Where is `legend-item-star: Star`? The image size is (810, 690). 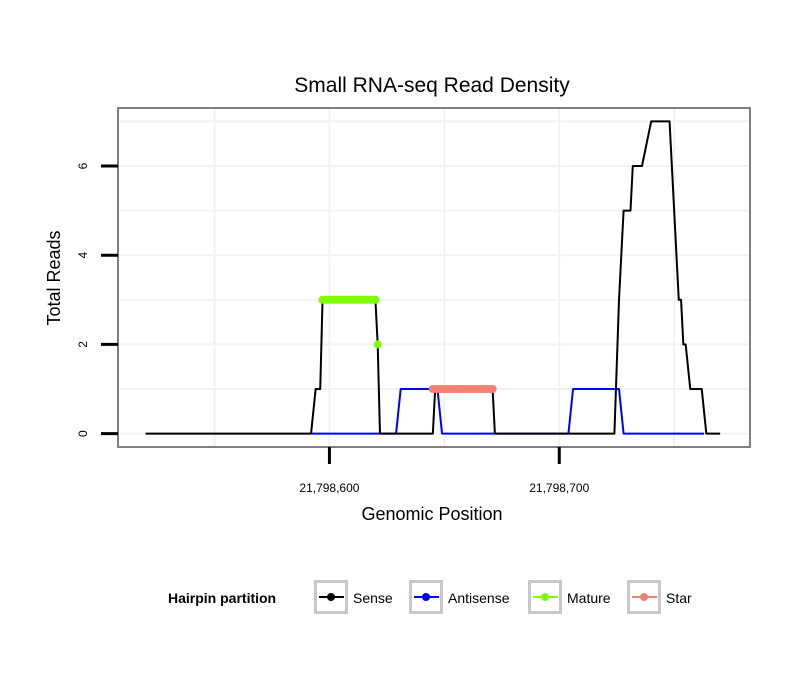 legend-item-star: Star is located at coordinates (659, 597).